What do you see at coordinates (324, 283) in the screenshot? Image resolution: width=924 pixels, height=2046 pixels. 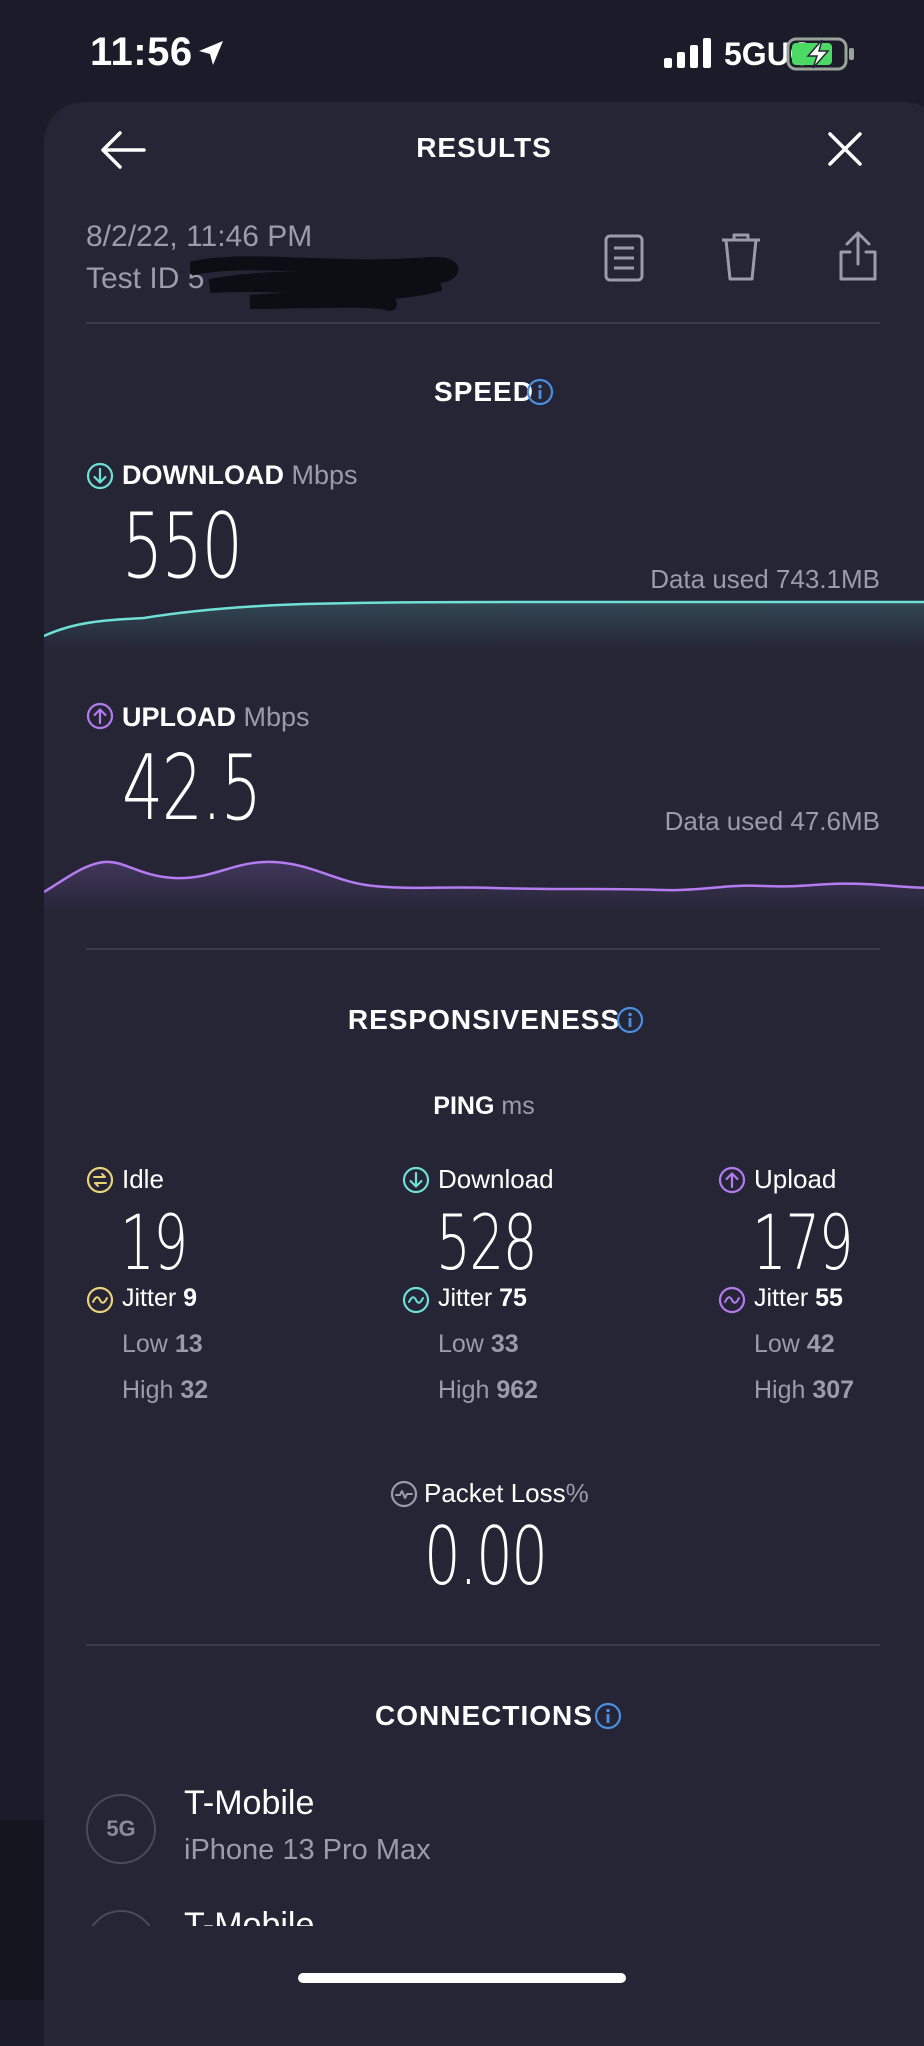 I see `redaction-scribble` at bounding box center [324, 283].